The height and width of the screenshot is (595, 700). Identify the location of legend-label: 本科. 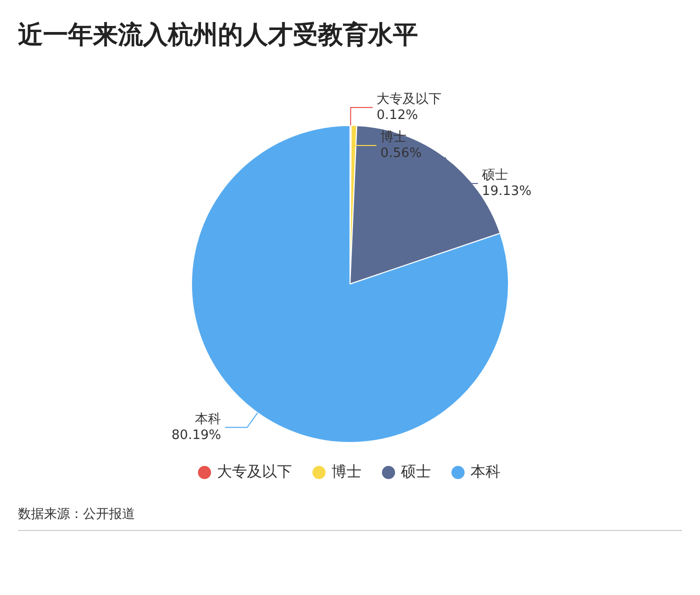
(485, 471).